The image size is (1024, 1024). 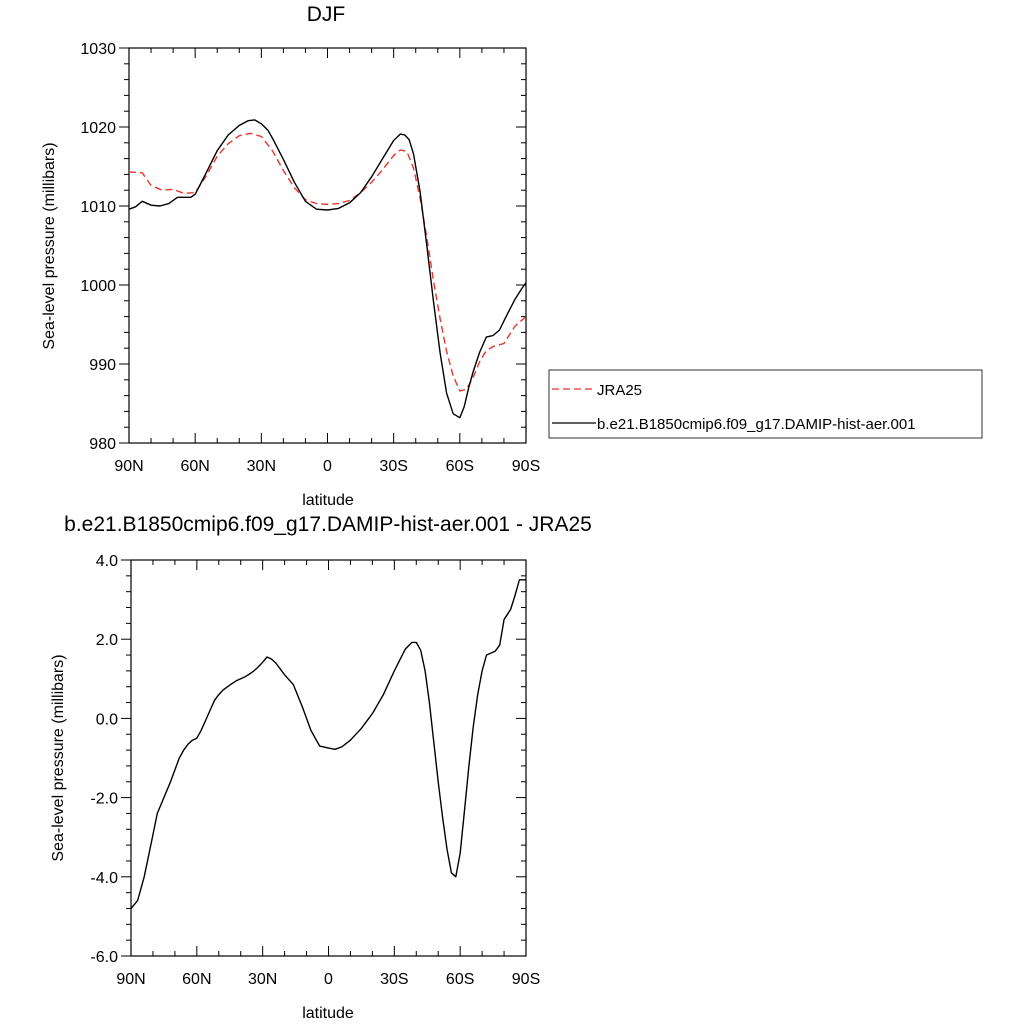 What do you see at coordinates (107, 561) in the screenshot?
I see `chart-bottom-y-tick-label: 4.0` at bounding box center [107, 561].